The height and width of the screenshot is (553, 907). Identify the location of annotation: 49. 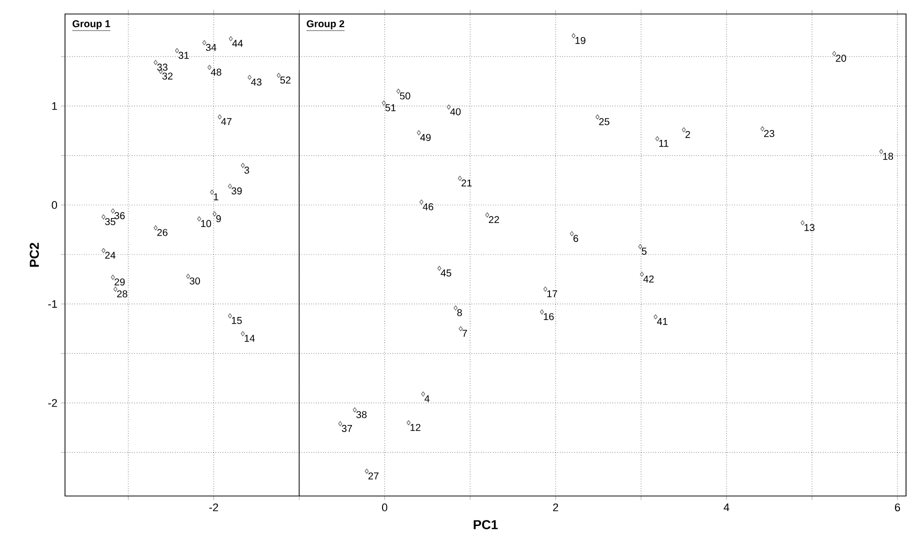
(425, 137).